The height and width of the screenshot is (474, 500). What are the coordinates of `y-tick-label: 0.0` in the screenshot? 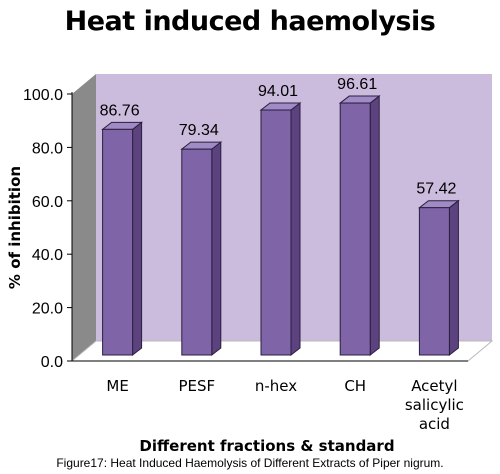 It's located at (52, 362).